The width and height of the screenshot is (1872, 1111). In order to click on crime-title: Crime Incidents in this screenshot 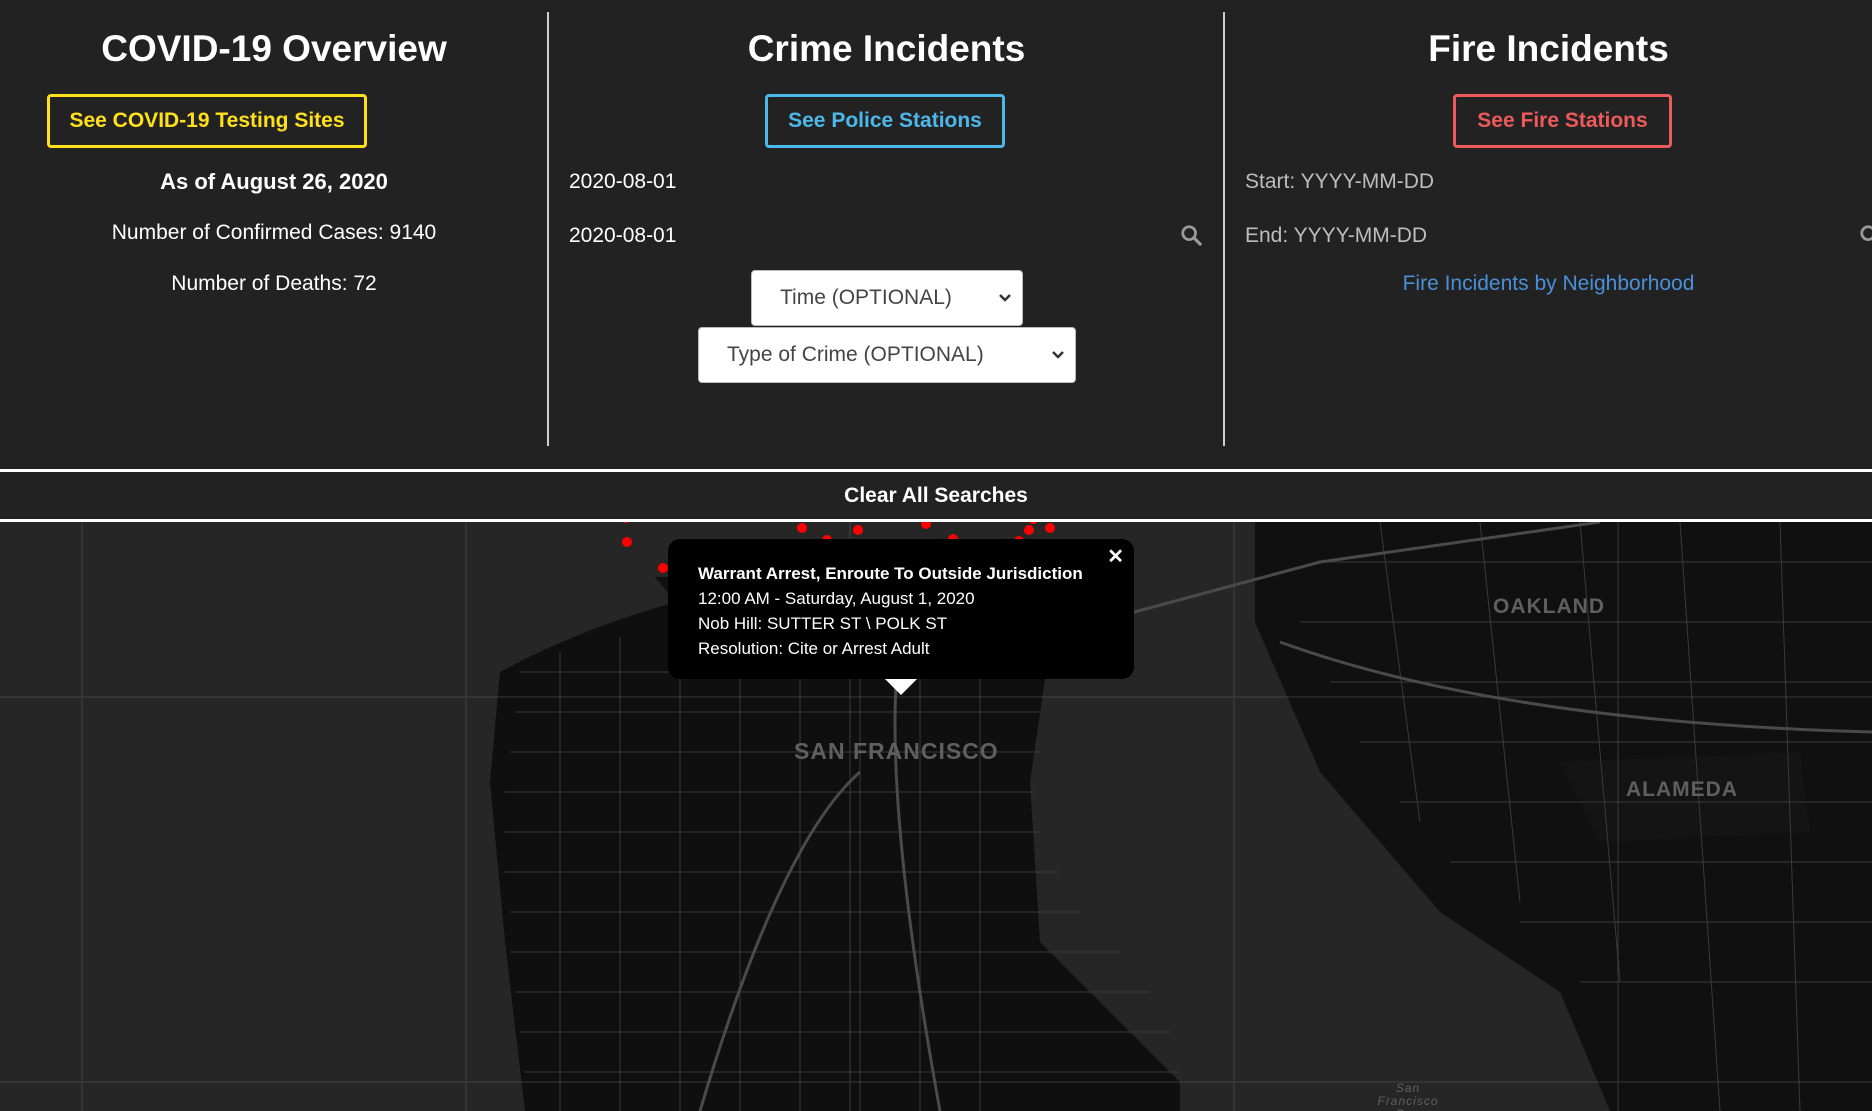, I will do `click(886, 48)`.